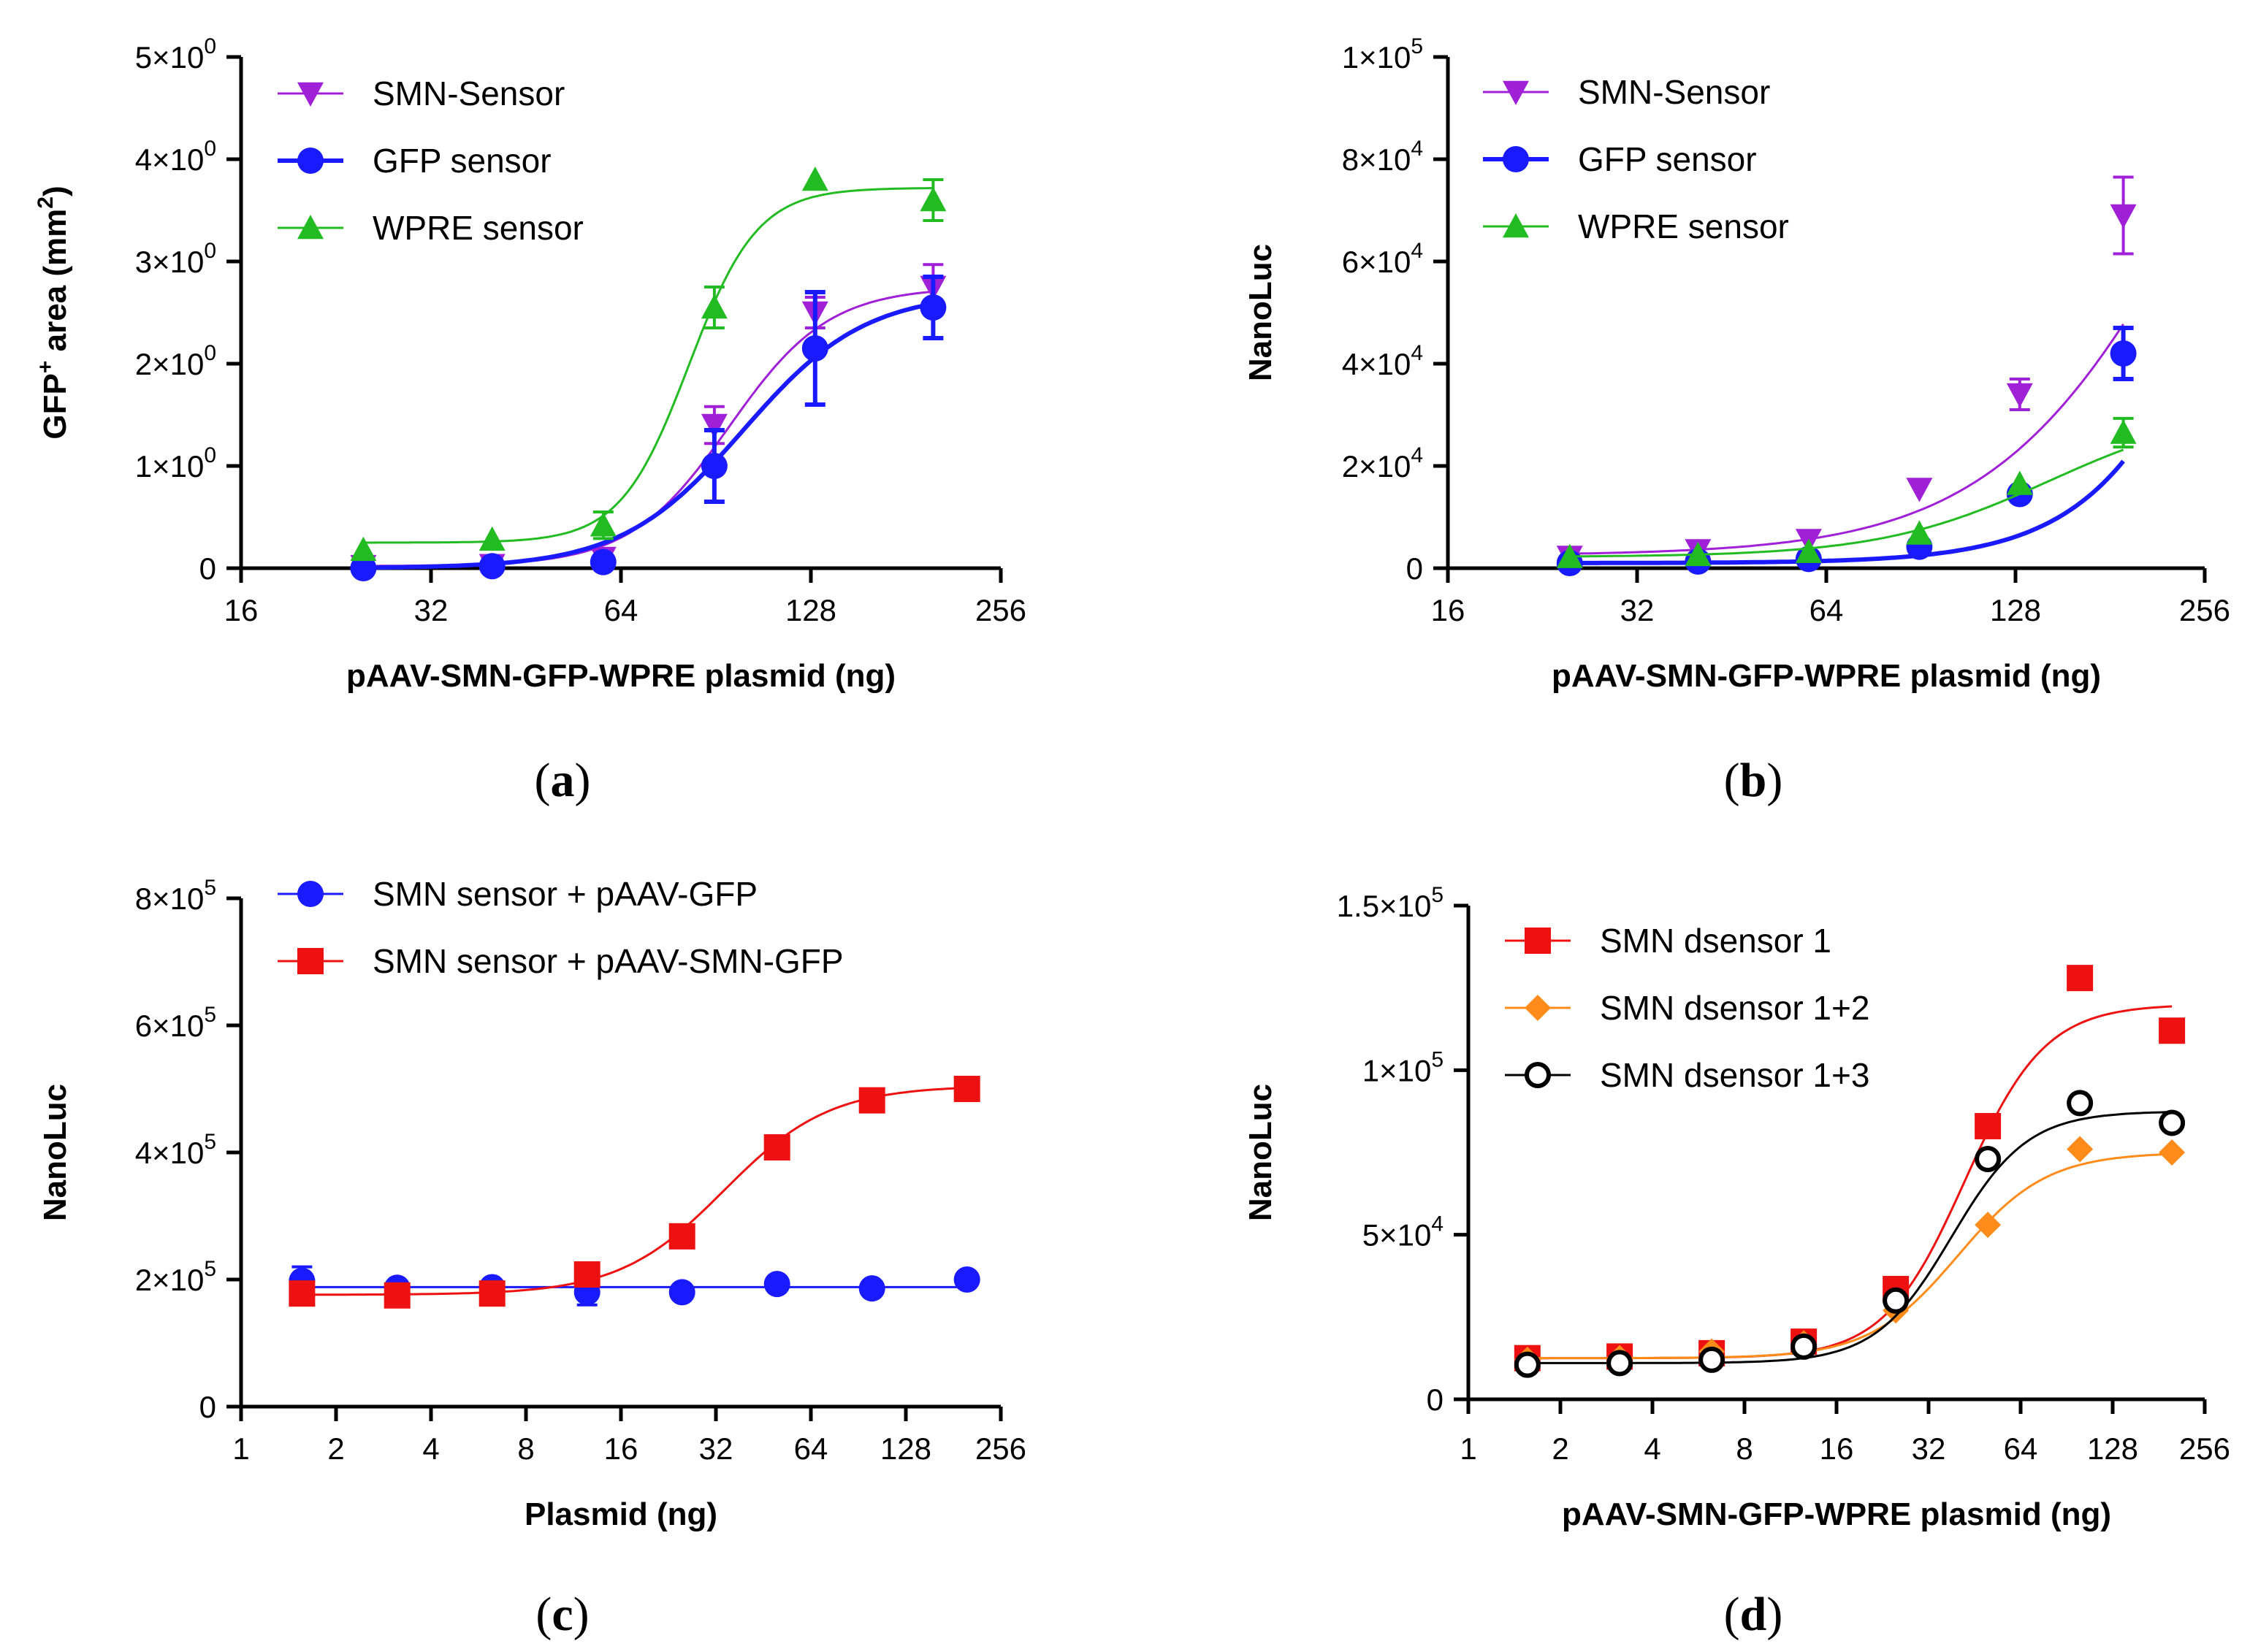 The width and height of the screenshot is (2250, 1652). I want to click on y-tick-label: 2×10⁵, so click(175, 1277).